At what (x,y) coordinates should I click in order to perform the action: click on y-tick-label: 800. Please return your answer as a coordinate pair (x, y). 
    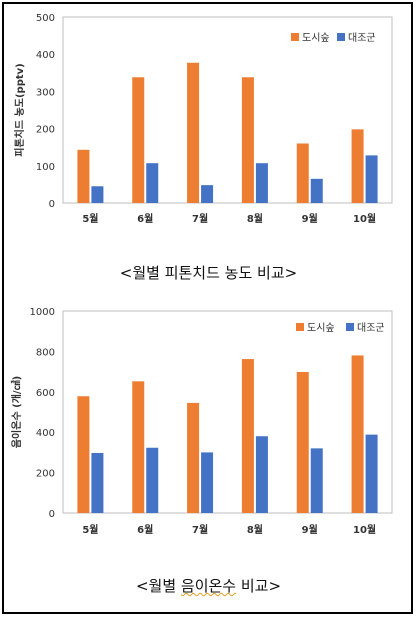
    Looking at the image, I should click on (45, 352).